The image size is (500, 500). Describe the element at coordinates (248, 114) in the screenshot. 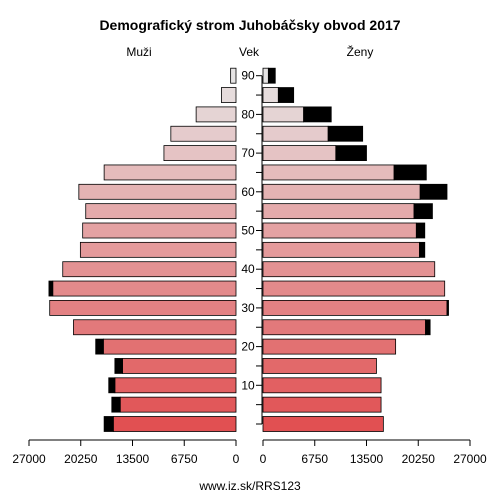

I see `age-tick-label: 80` at that location.